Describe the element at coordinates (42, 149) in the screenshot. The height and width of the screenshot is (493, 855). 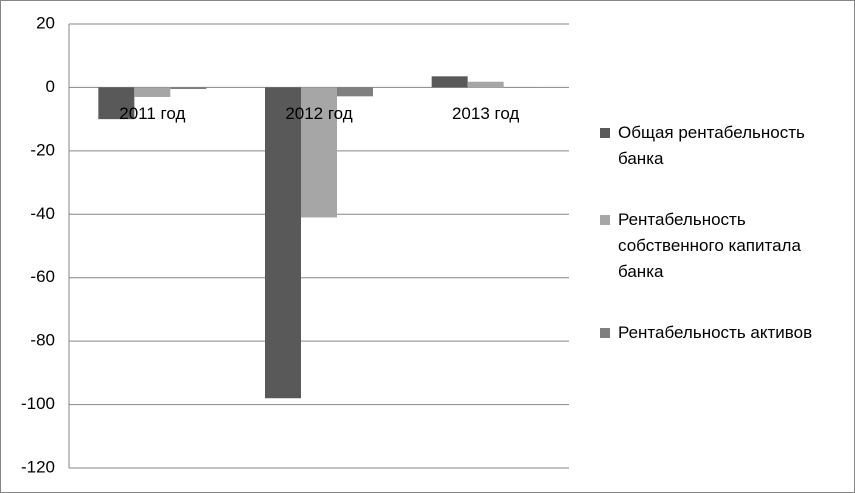
I see `y-tick-label: -20` at that location.